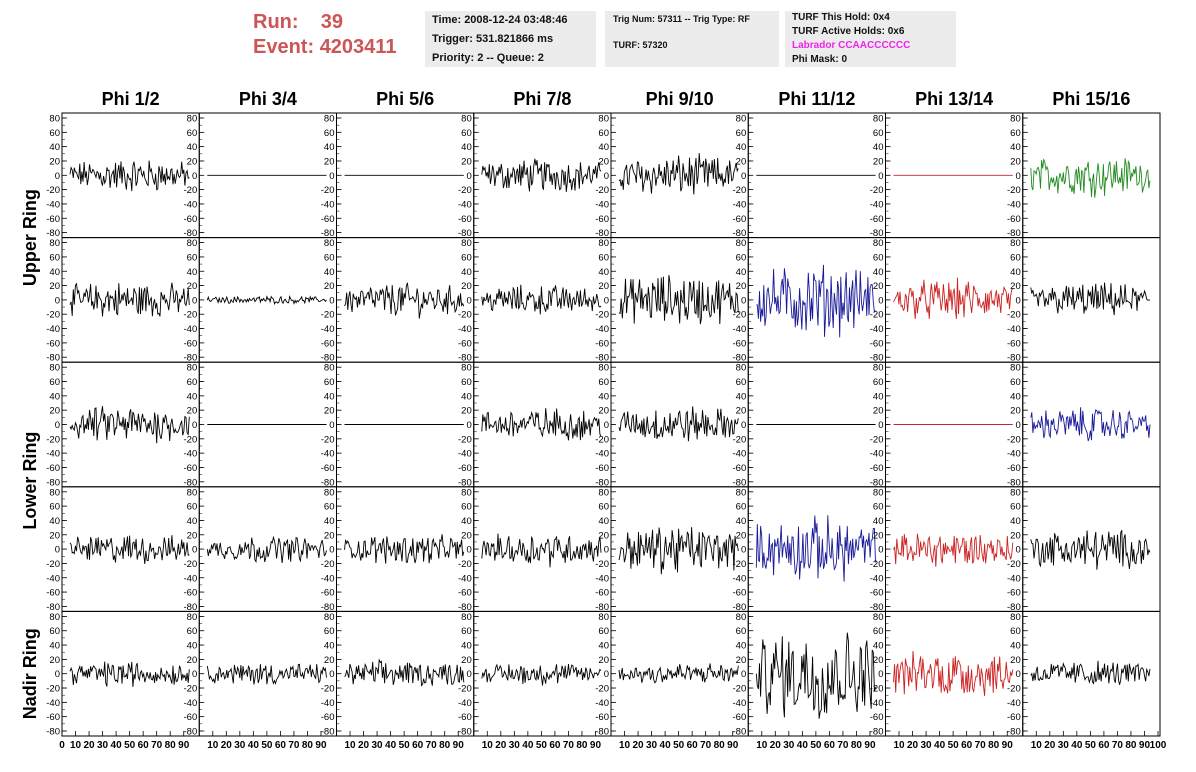 The image size is (1196, 772). Describe the element at coordinates (954, 99) in the screenshot. I see `phi-title-7: Phi 13/14` at that location.